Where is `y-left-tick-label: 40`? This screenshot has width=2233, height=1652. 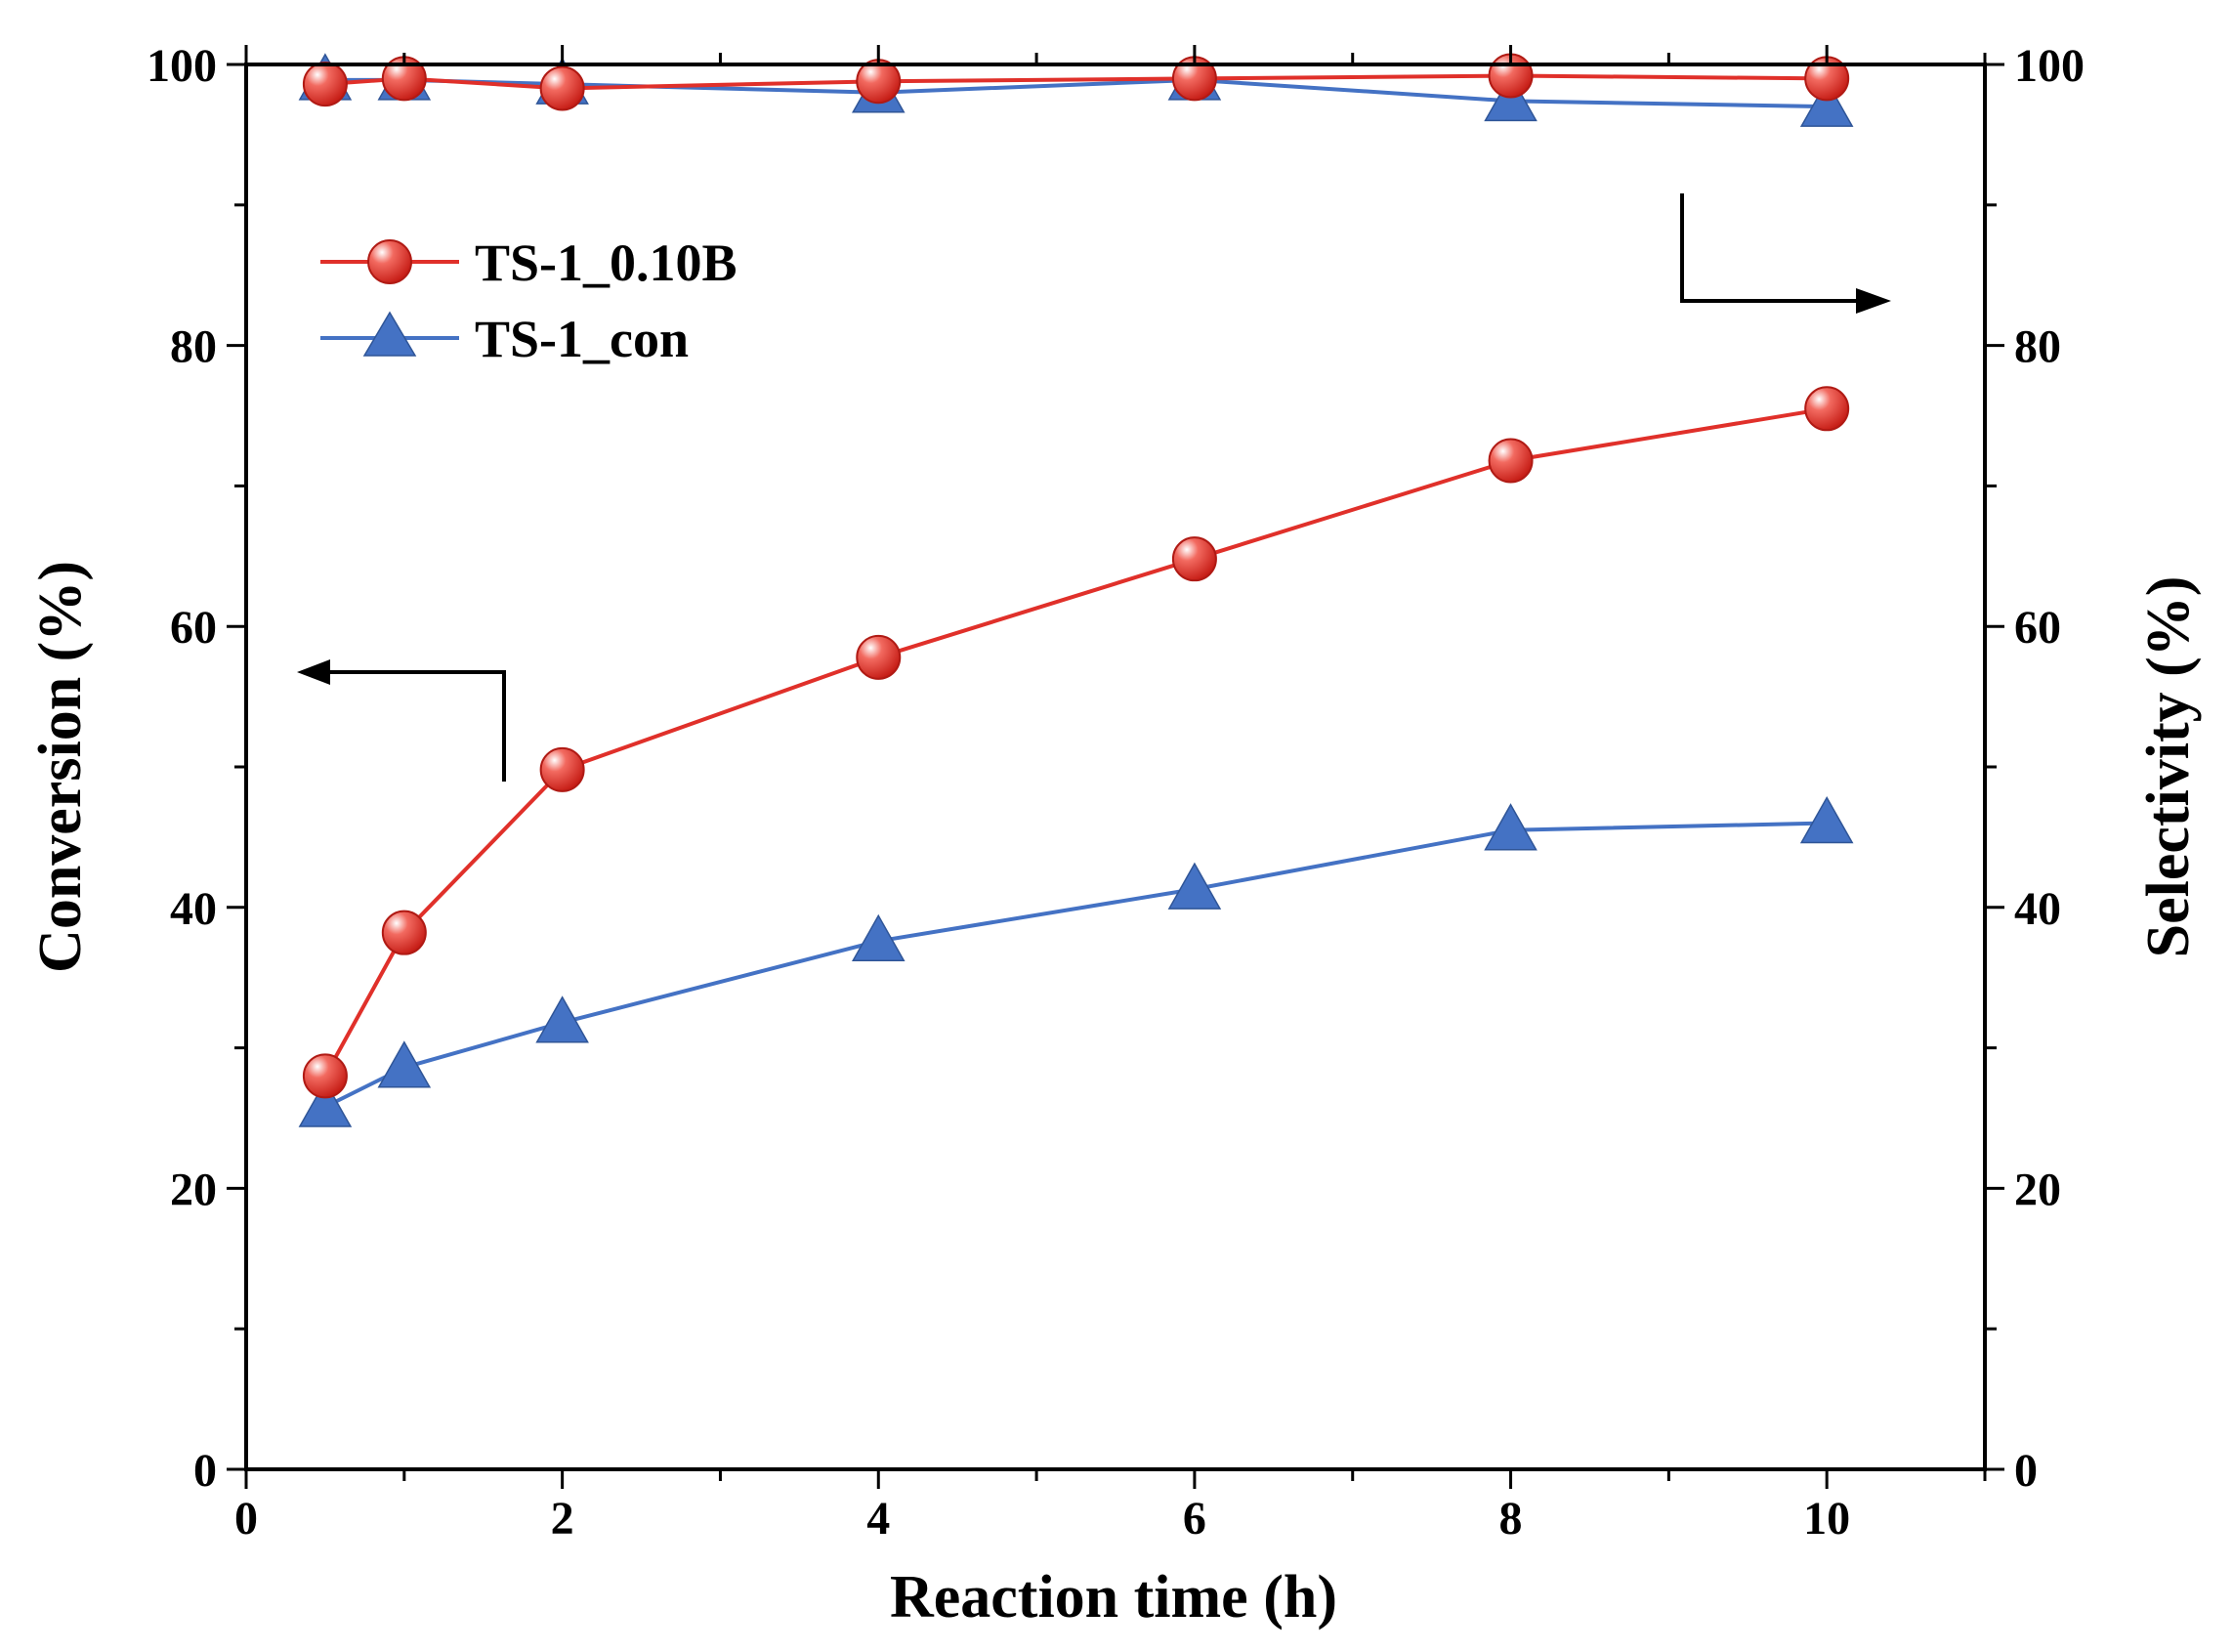
y-left-tick-label: 40 is located at coordinates (193, 909).